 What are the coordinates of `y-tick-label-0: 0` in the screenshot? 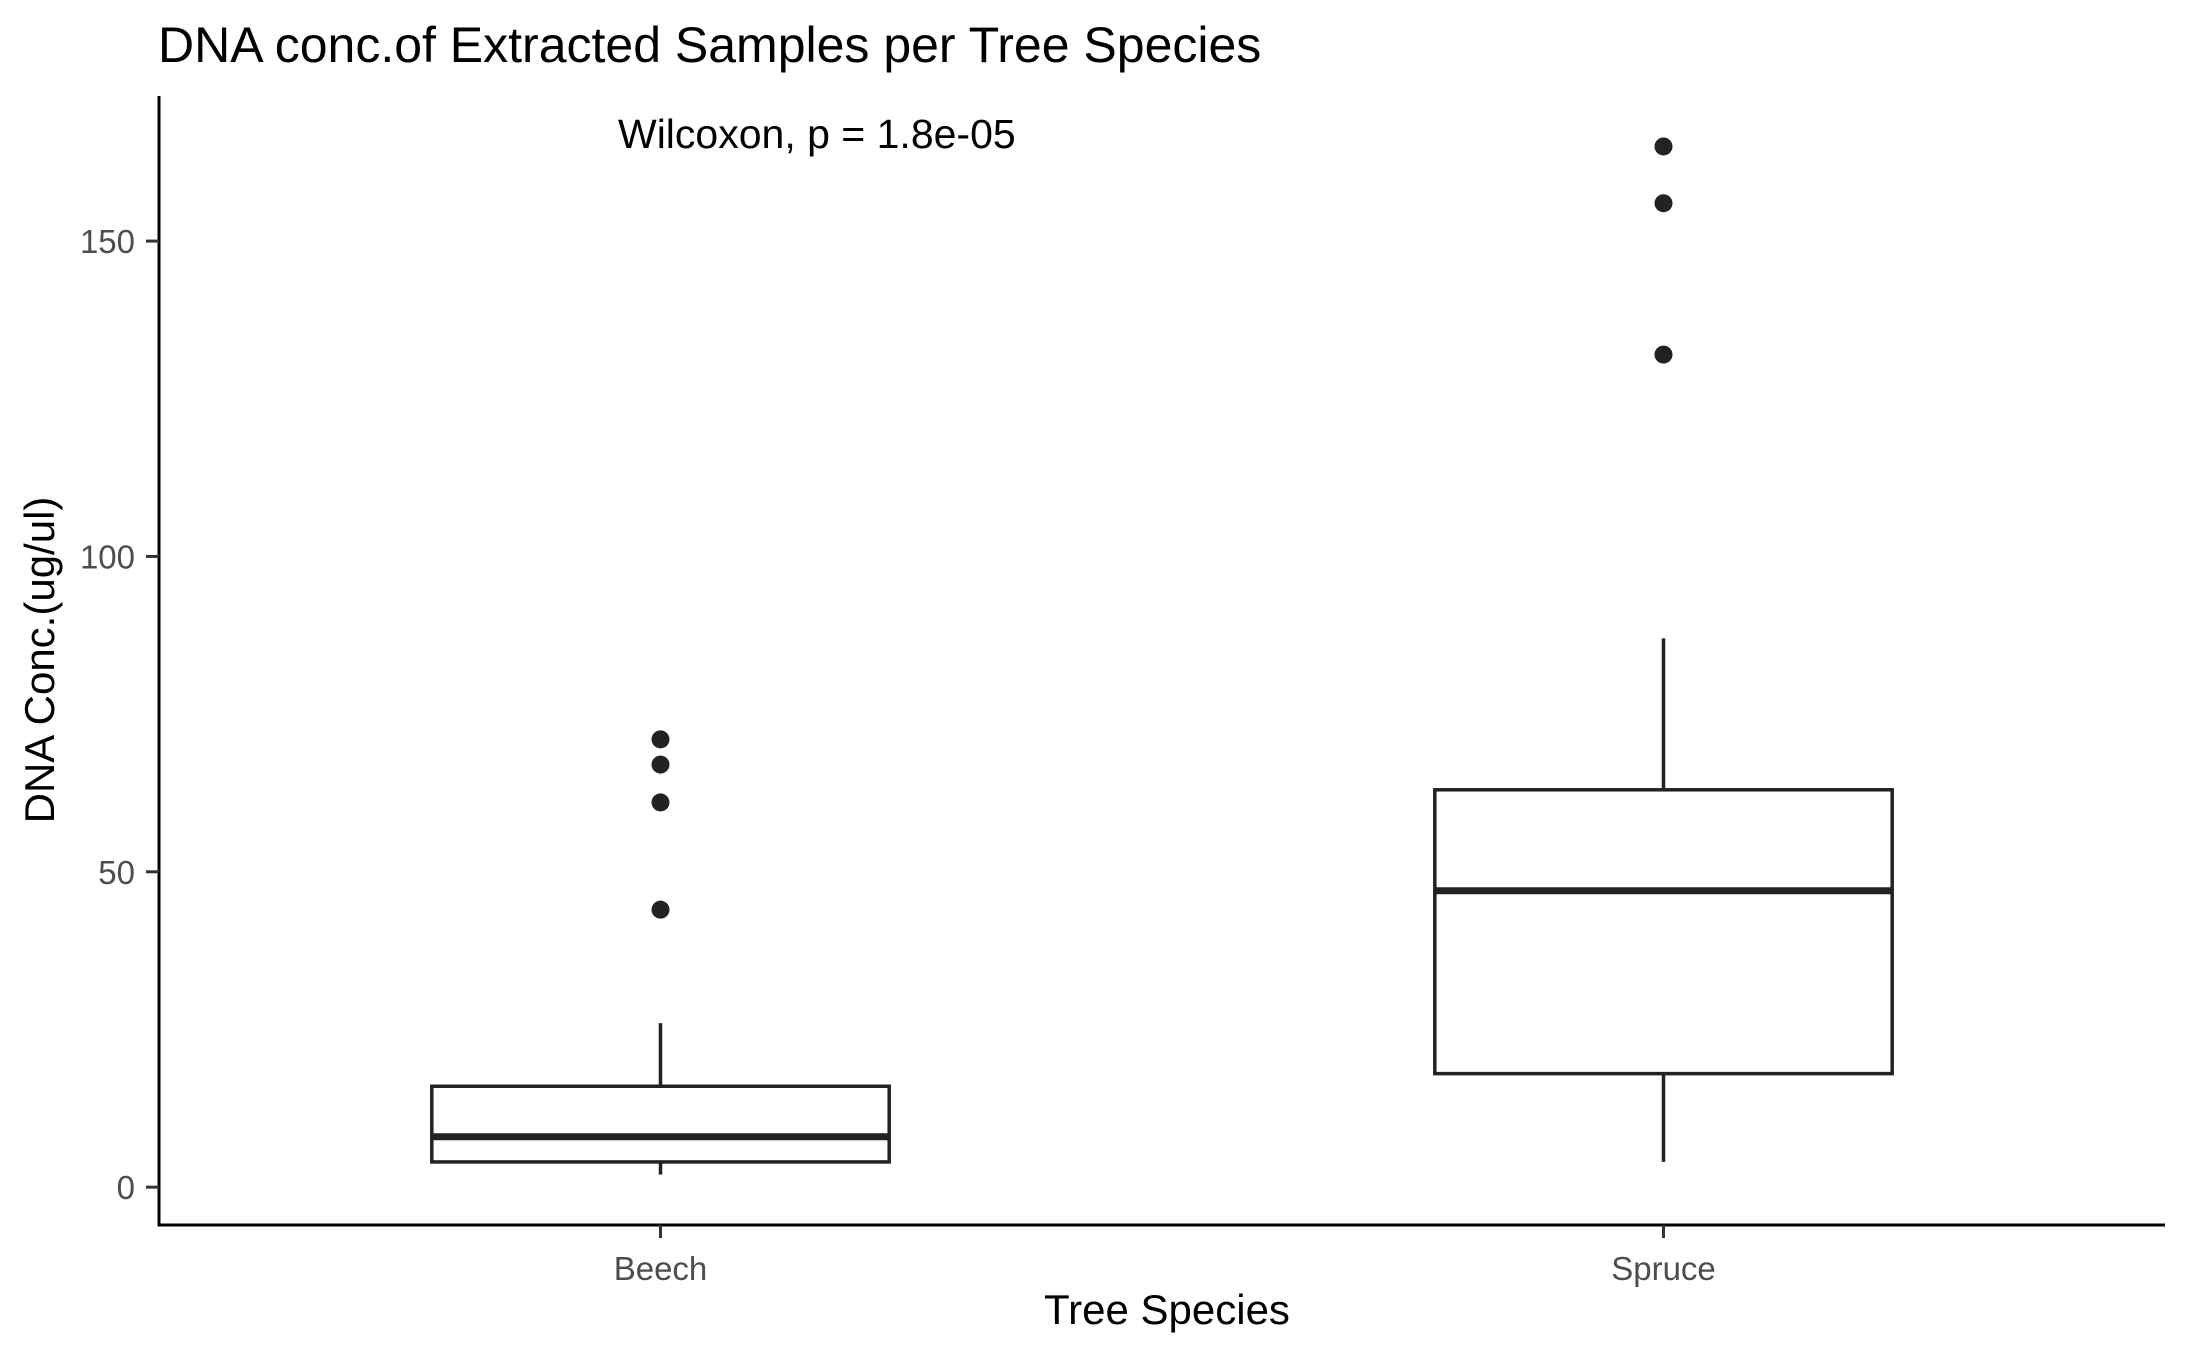 It's located at (126, 1187).